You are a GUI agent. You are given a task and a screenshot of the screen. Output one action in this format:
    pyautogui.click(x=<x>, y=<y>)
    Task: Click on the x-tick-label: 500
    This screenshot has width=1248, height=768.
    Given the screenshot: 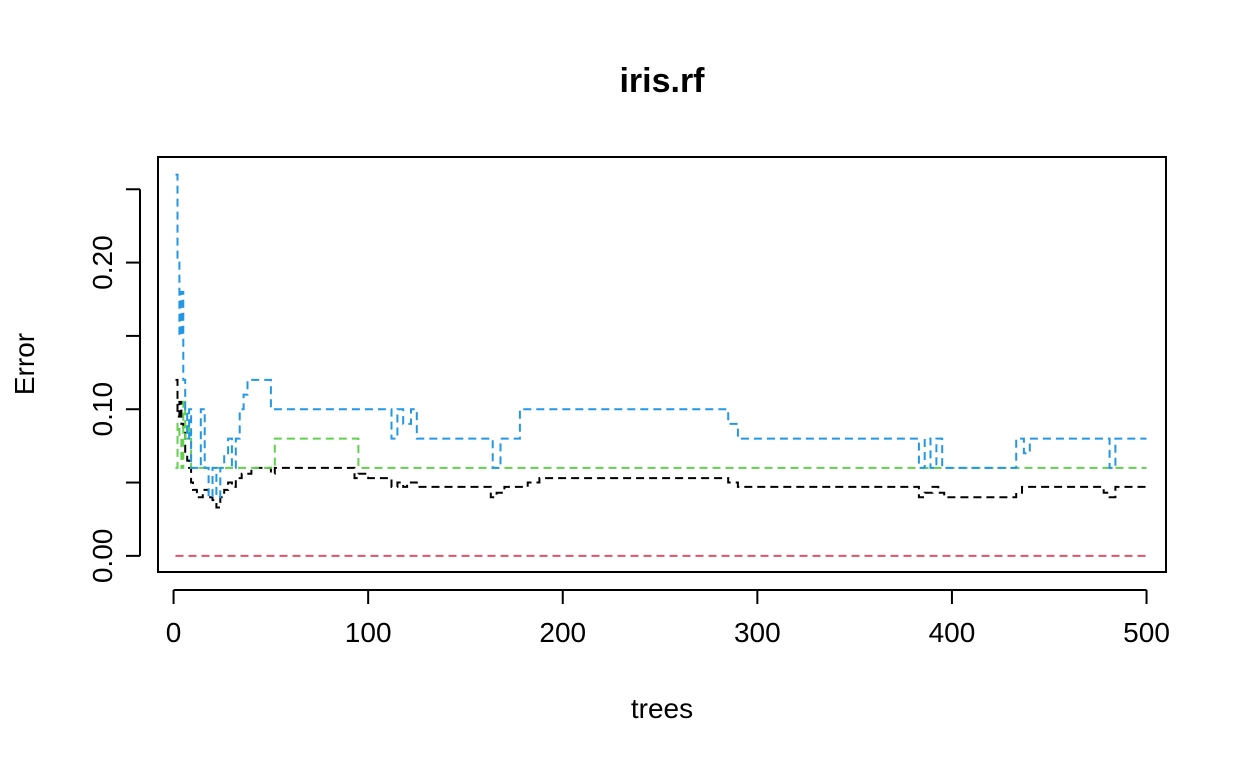 What is the action you would take?
    pyautogui.click(x=1146, y=632)
    